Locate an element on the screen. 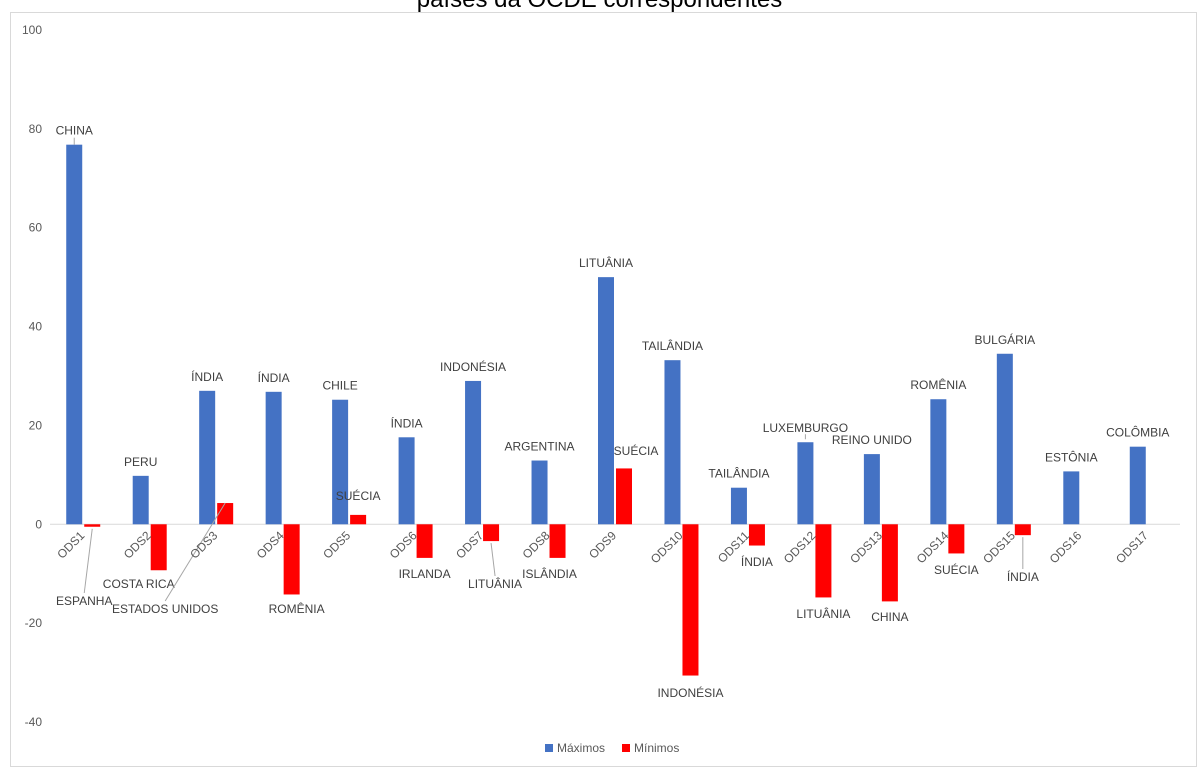  y-tick-label: 60 is located at coordinates (36, 228).